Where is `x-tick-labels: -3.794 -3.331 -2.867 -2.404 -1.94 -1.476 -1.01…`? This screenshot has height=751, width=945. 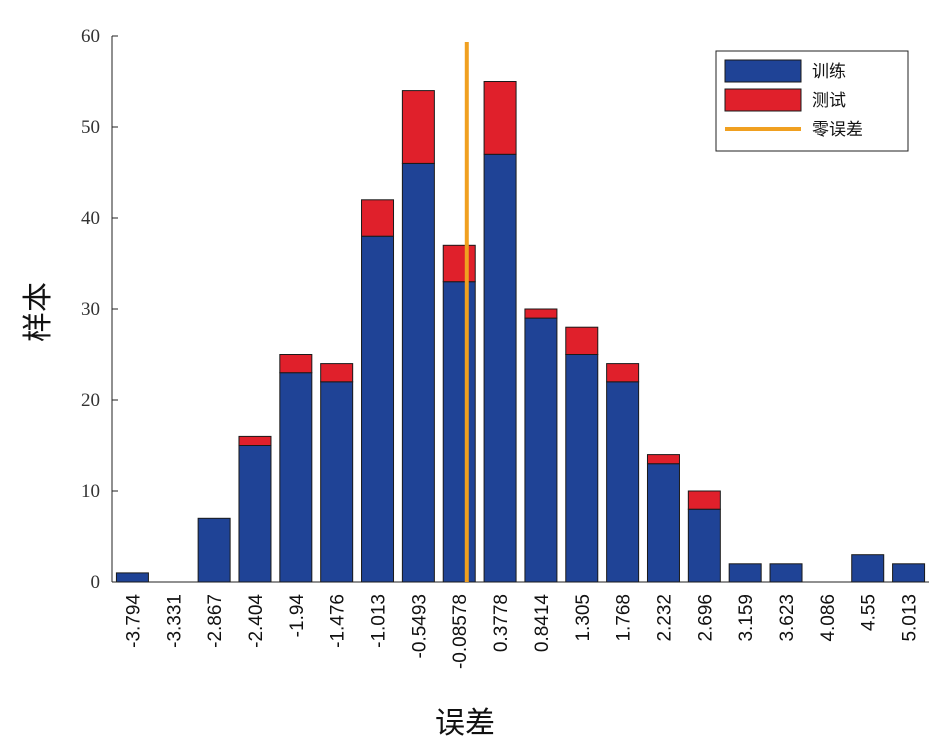 x-tick-labels: -3.794 -3.331 -2.867 -2.404 -1.94 -1.476 -1.01… is located at coordinates (521, 631).